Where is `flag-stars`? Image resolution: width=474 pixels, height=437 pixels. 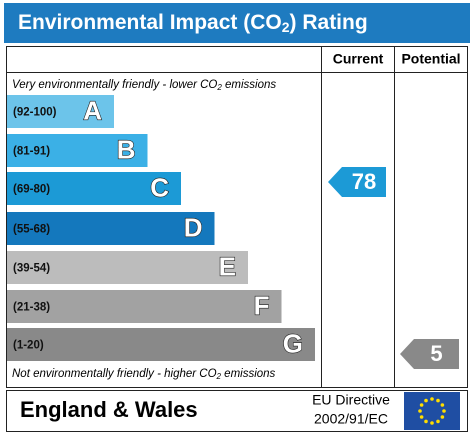
flag-stars is located at coordinates (432, 411).